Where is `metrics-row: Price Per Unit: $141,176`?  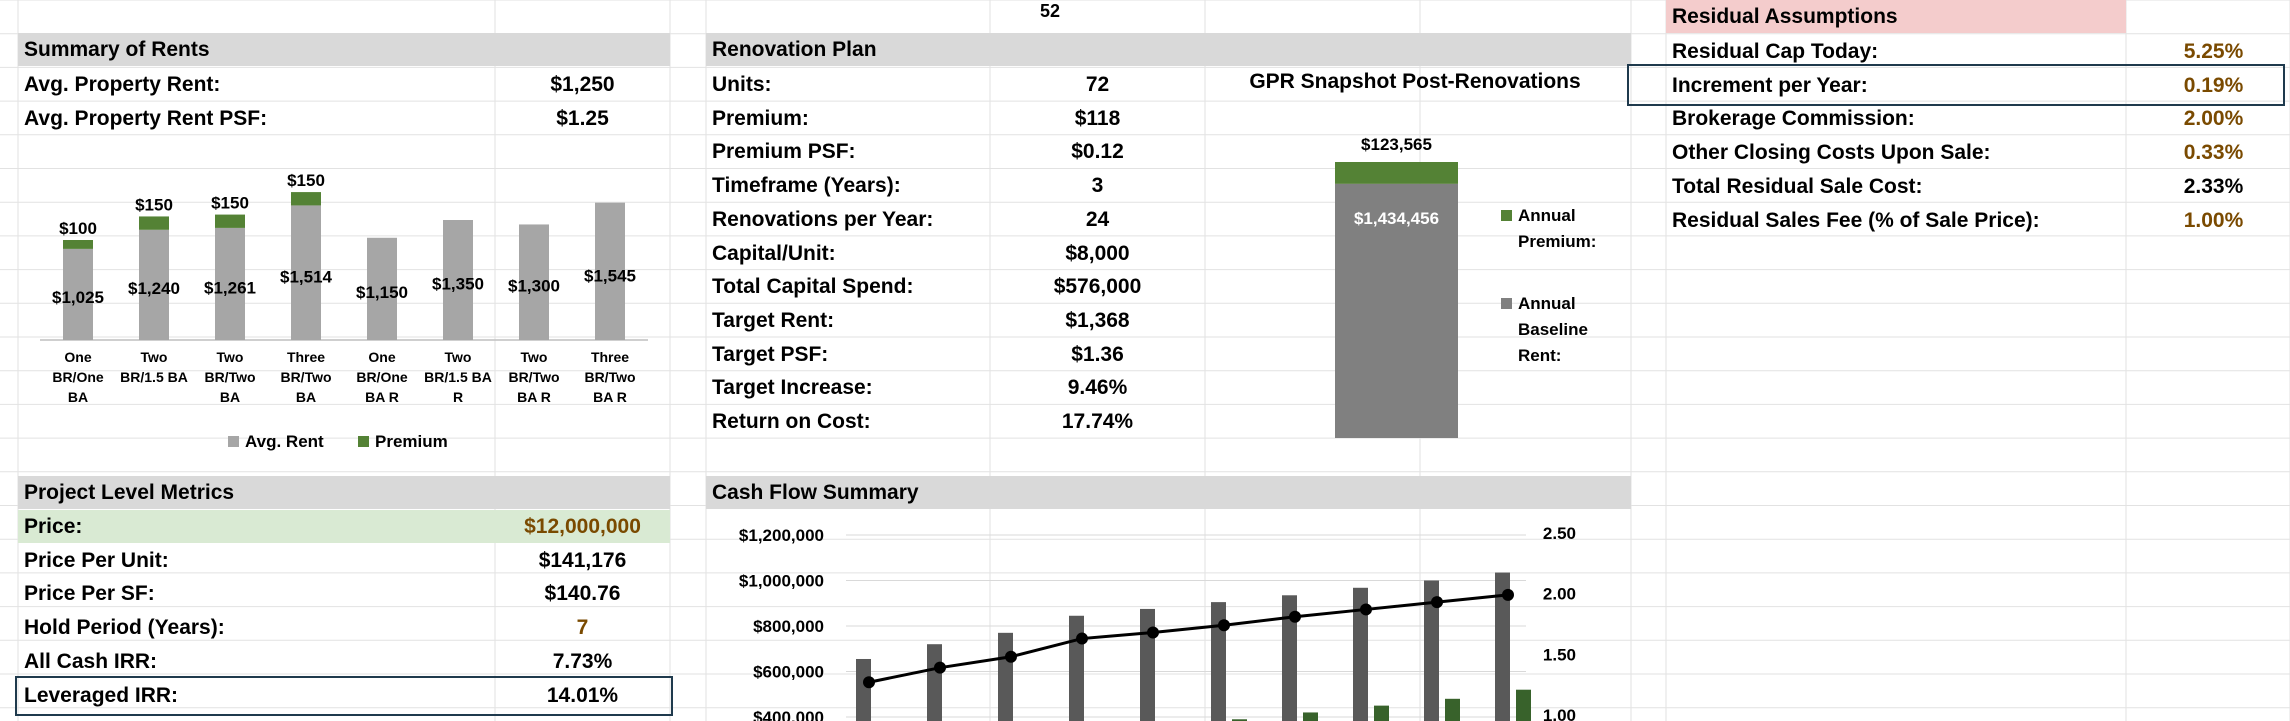 metrics-row: Price Per Unit: $141,176 is located at coordinates (344, 560).